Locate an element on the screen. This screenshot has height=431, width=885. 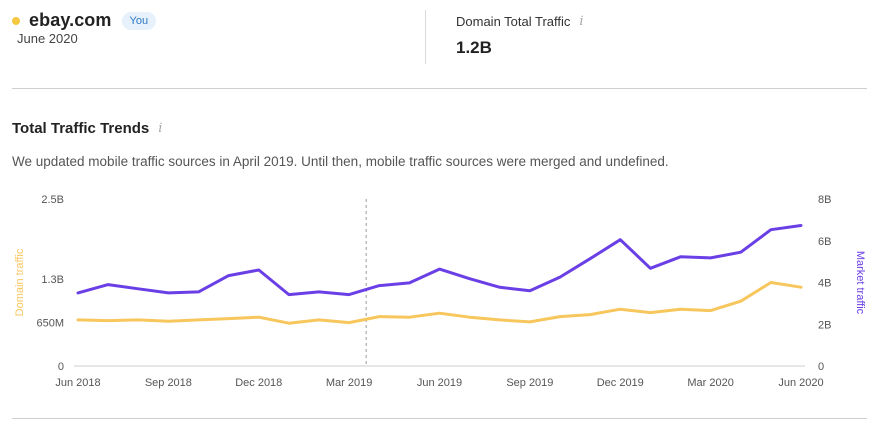
y-right-axis-title: Market traffic is located at coordinates (860, 283).